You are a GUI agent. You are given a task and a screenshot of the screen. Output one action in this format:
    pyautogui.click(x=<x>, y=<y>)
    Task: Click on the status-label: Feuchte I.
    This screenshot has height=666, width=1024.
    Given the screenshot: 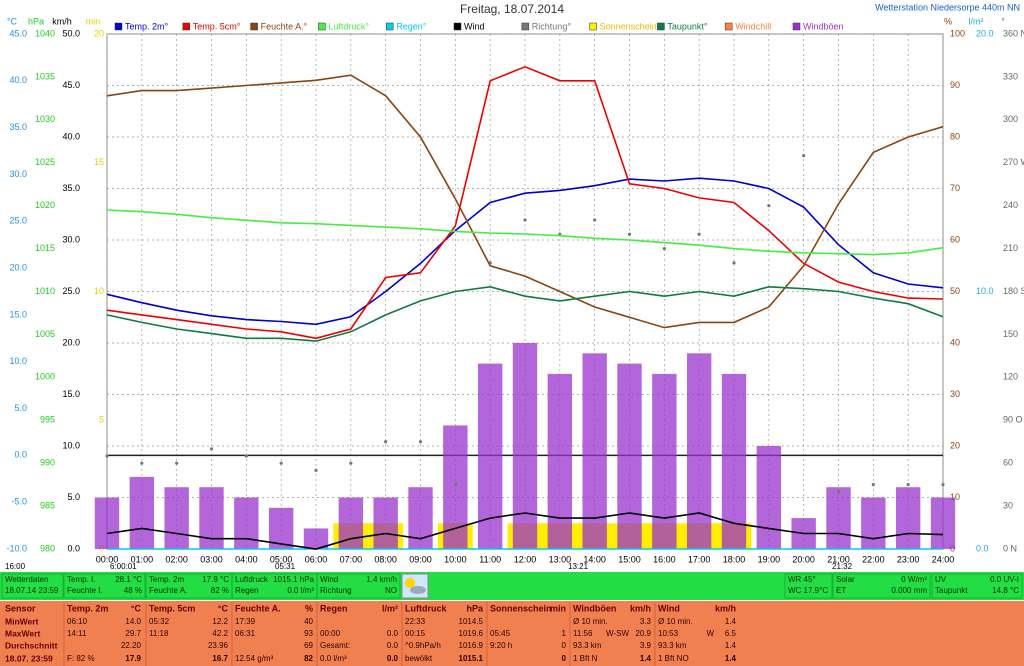 What is the action you would take?
    pyautogui.click(x=85, y=590)
    